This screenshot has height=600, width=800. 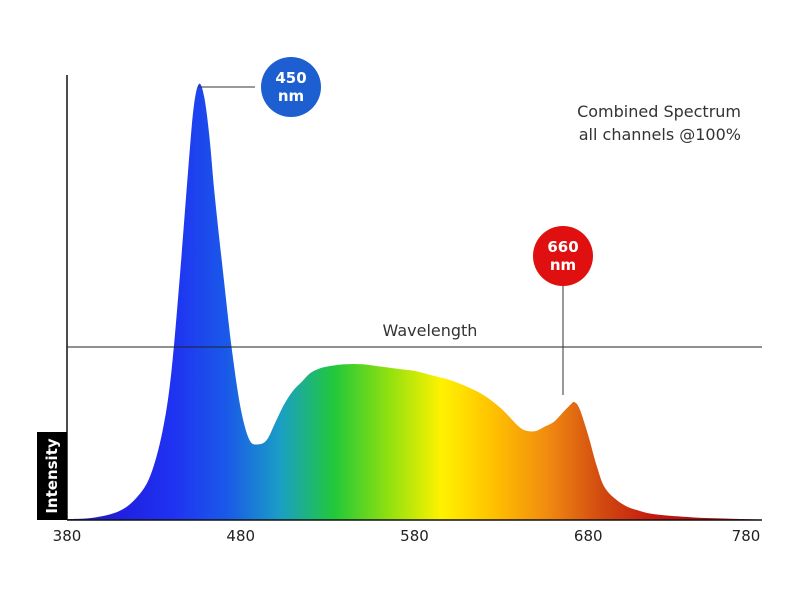 I want to click on callout-450: 450 nm, so click(x=259, y=87).